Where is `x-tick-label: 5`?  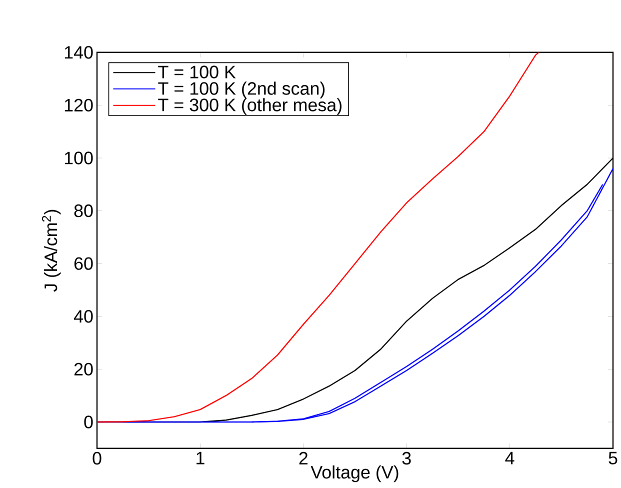
x-tick-label: 5 is located at coordinates (613, 458).